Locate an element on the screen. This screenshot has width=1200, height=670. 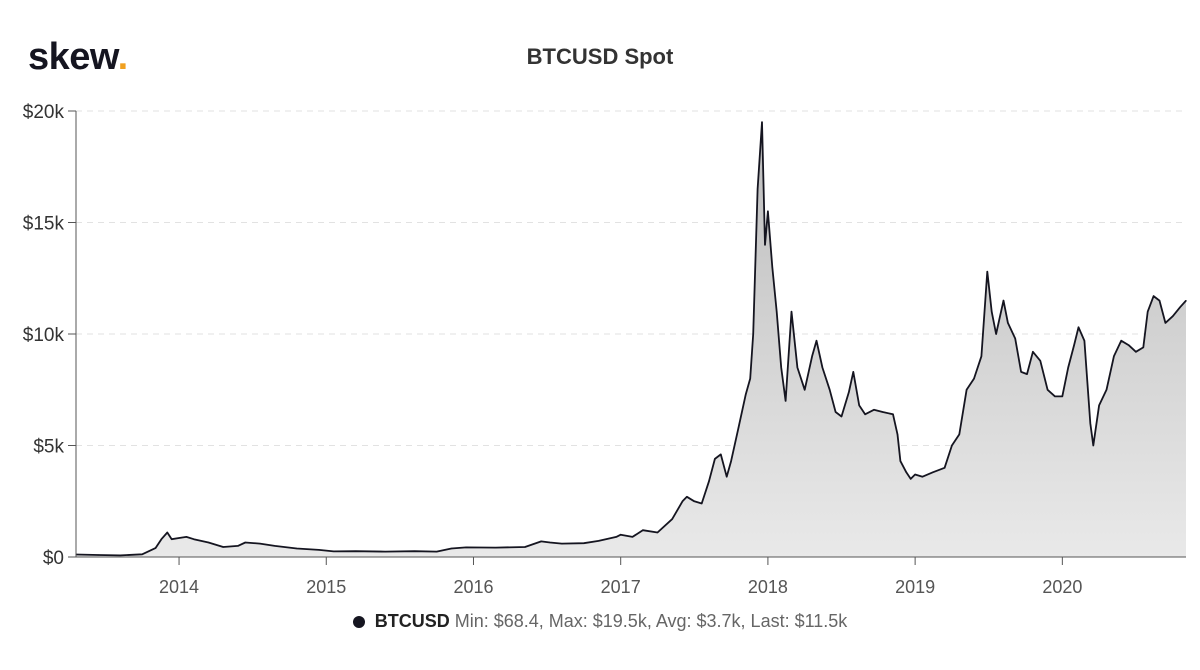
logo-text: skew is located at coordinates (73, 57).